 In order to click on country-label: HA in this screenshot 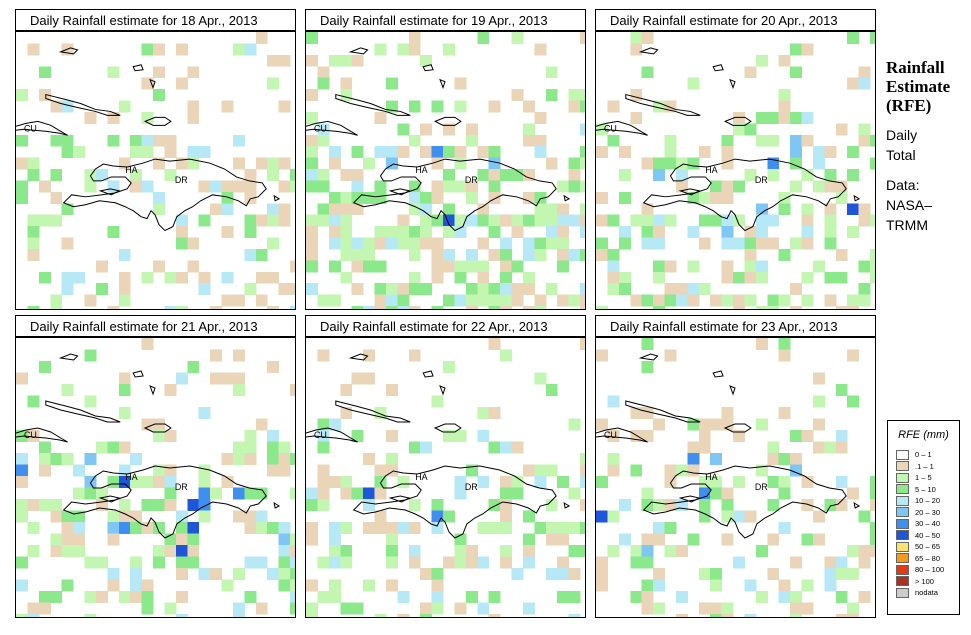, I will do `click(131, 477)`.